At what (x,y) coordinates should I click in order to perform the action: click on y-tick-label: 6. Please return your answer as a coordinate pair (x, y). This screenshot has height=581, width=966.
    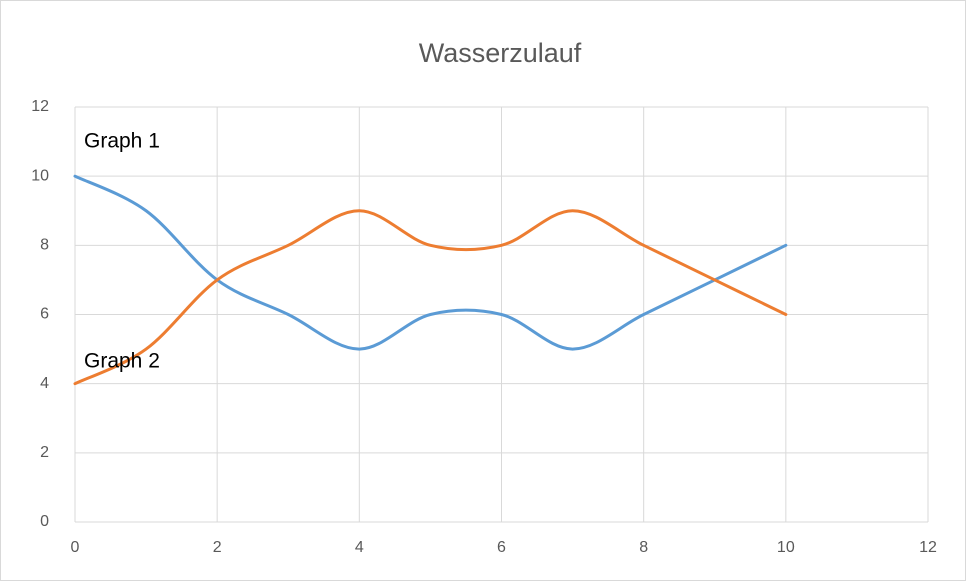
    Looking at the image, I should click on (44, 314).